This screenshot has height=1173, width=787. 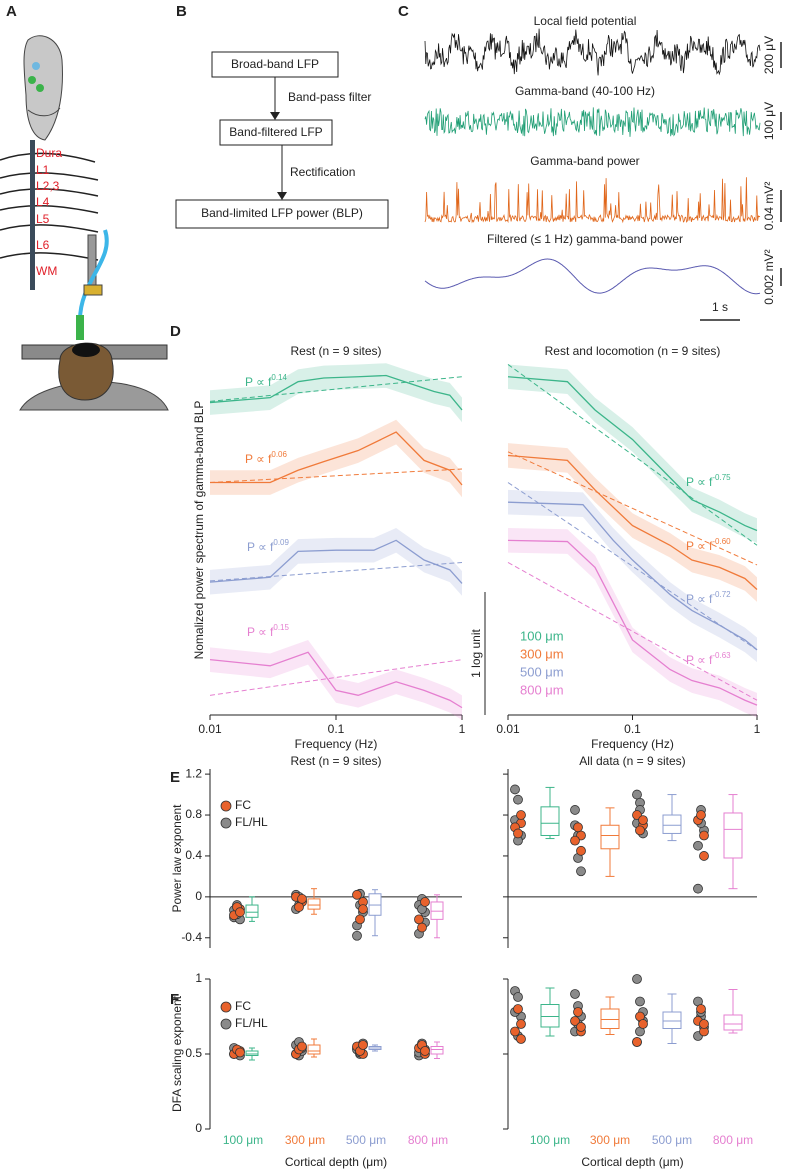 What do you see at coordinates (720, 307) in the screenshot?
I see `time-scale-label: 1 s` at bounding box center [720, 307].